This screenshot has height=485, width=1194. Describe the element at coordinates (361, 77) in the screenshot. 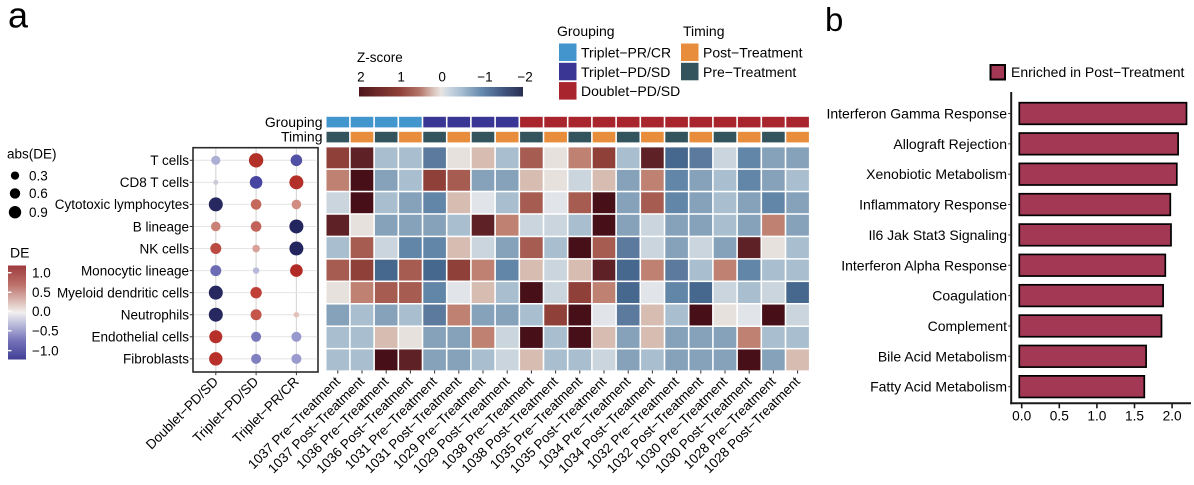

I see `svg-text: 2` at that location.